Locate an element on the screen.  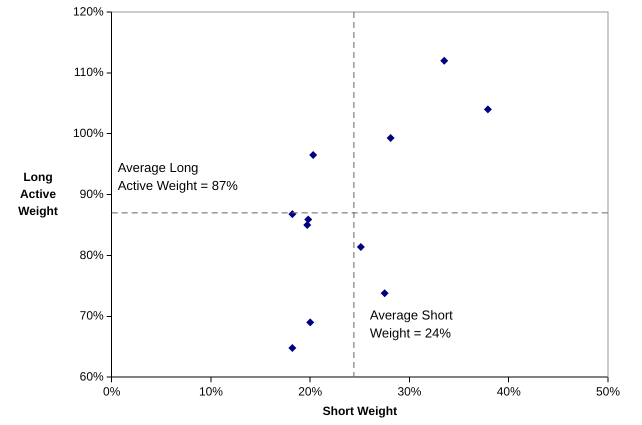
y-tick-label: 100% is located at coordinates (88, 133).